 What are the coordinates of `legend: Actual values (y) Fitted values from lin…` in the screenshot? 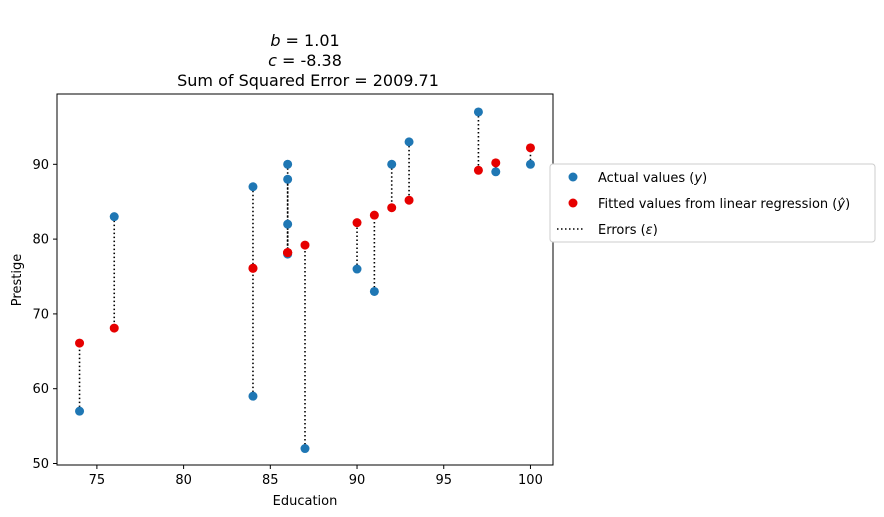 It's located at (712, 203).